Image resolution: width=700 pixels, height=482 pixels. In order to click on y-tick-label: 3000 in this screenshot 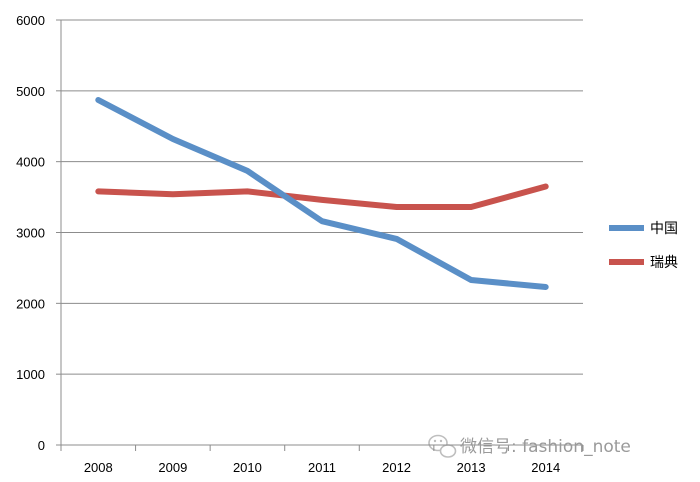, I will do `click(30, 233)`.